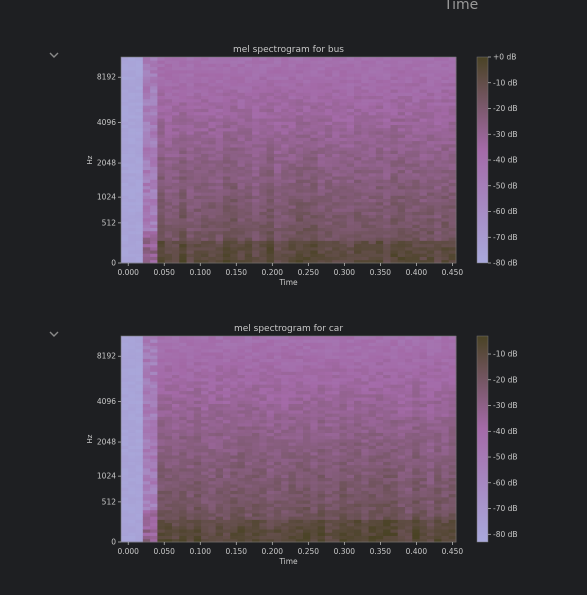 The image size is (587, 595). Describe the element at coordinates (461, 6) in the screenshot. I see `axis-label-time-cropped: Time` at that location.